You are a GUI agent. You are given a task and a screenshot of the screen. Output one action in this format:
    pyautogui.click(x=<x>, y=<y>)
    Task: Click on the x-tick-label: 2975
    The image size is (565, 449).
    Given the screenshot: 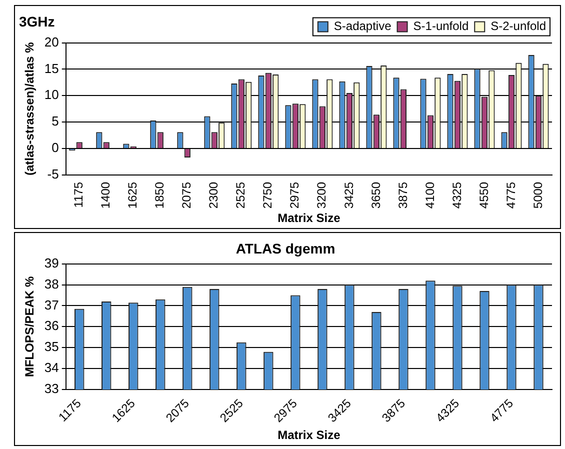 What is the action you would take?
    pyautogui.click(x=295, y=195)
    